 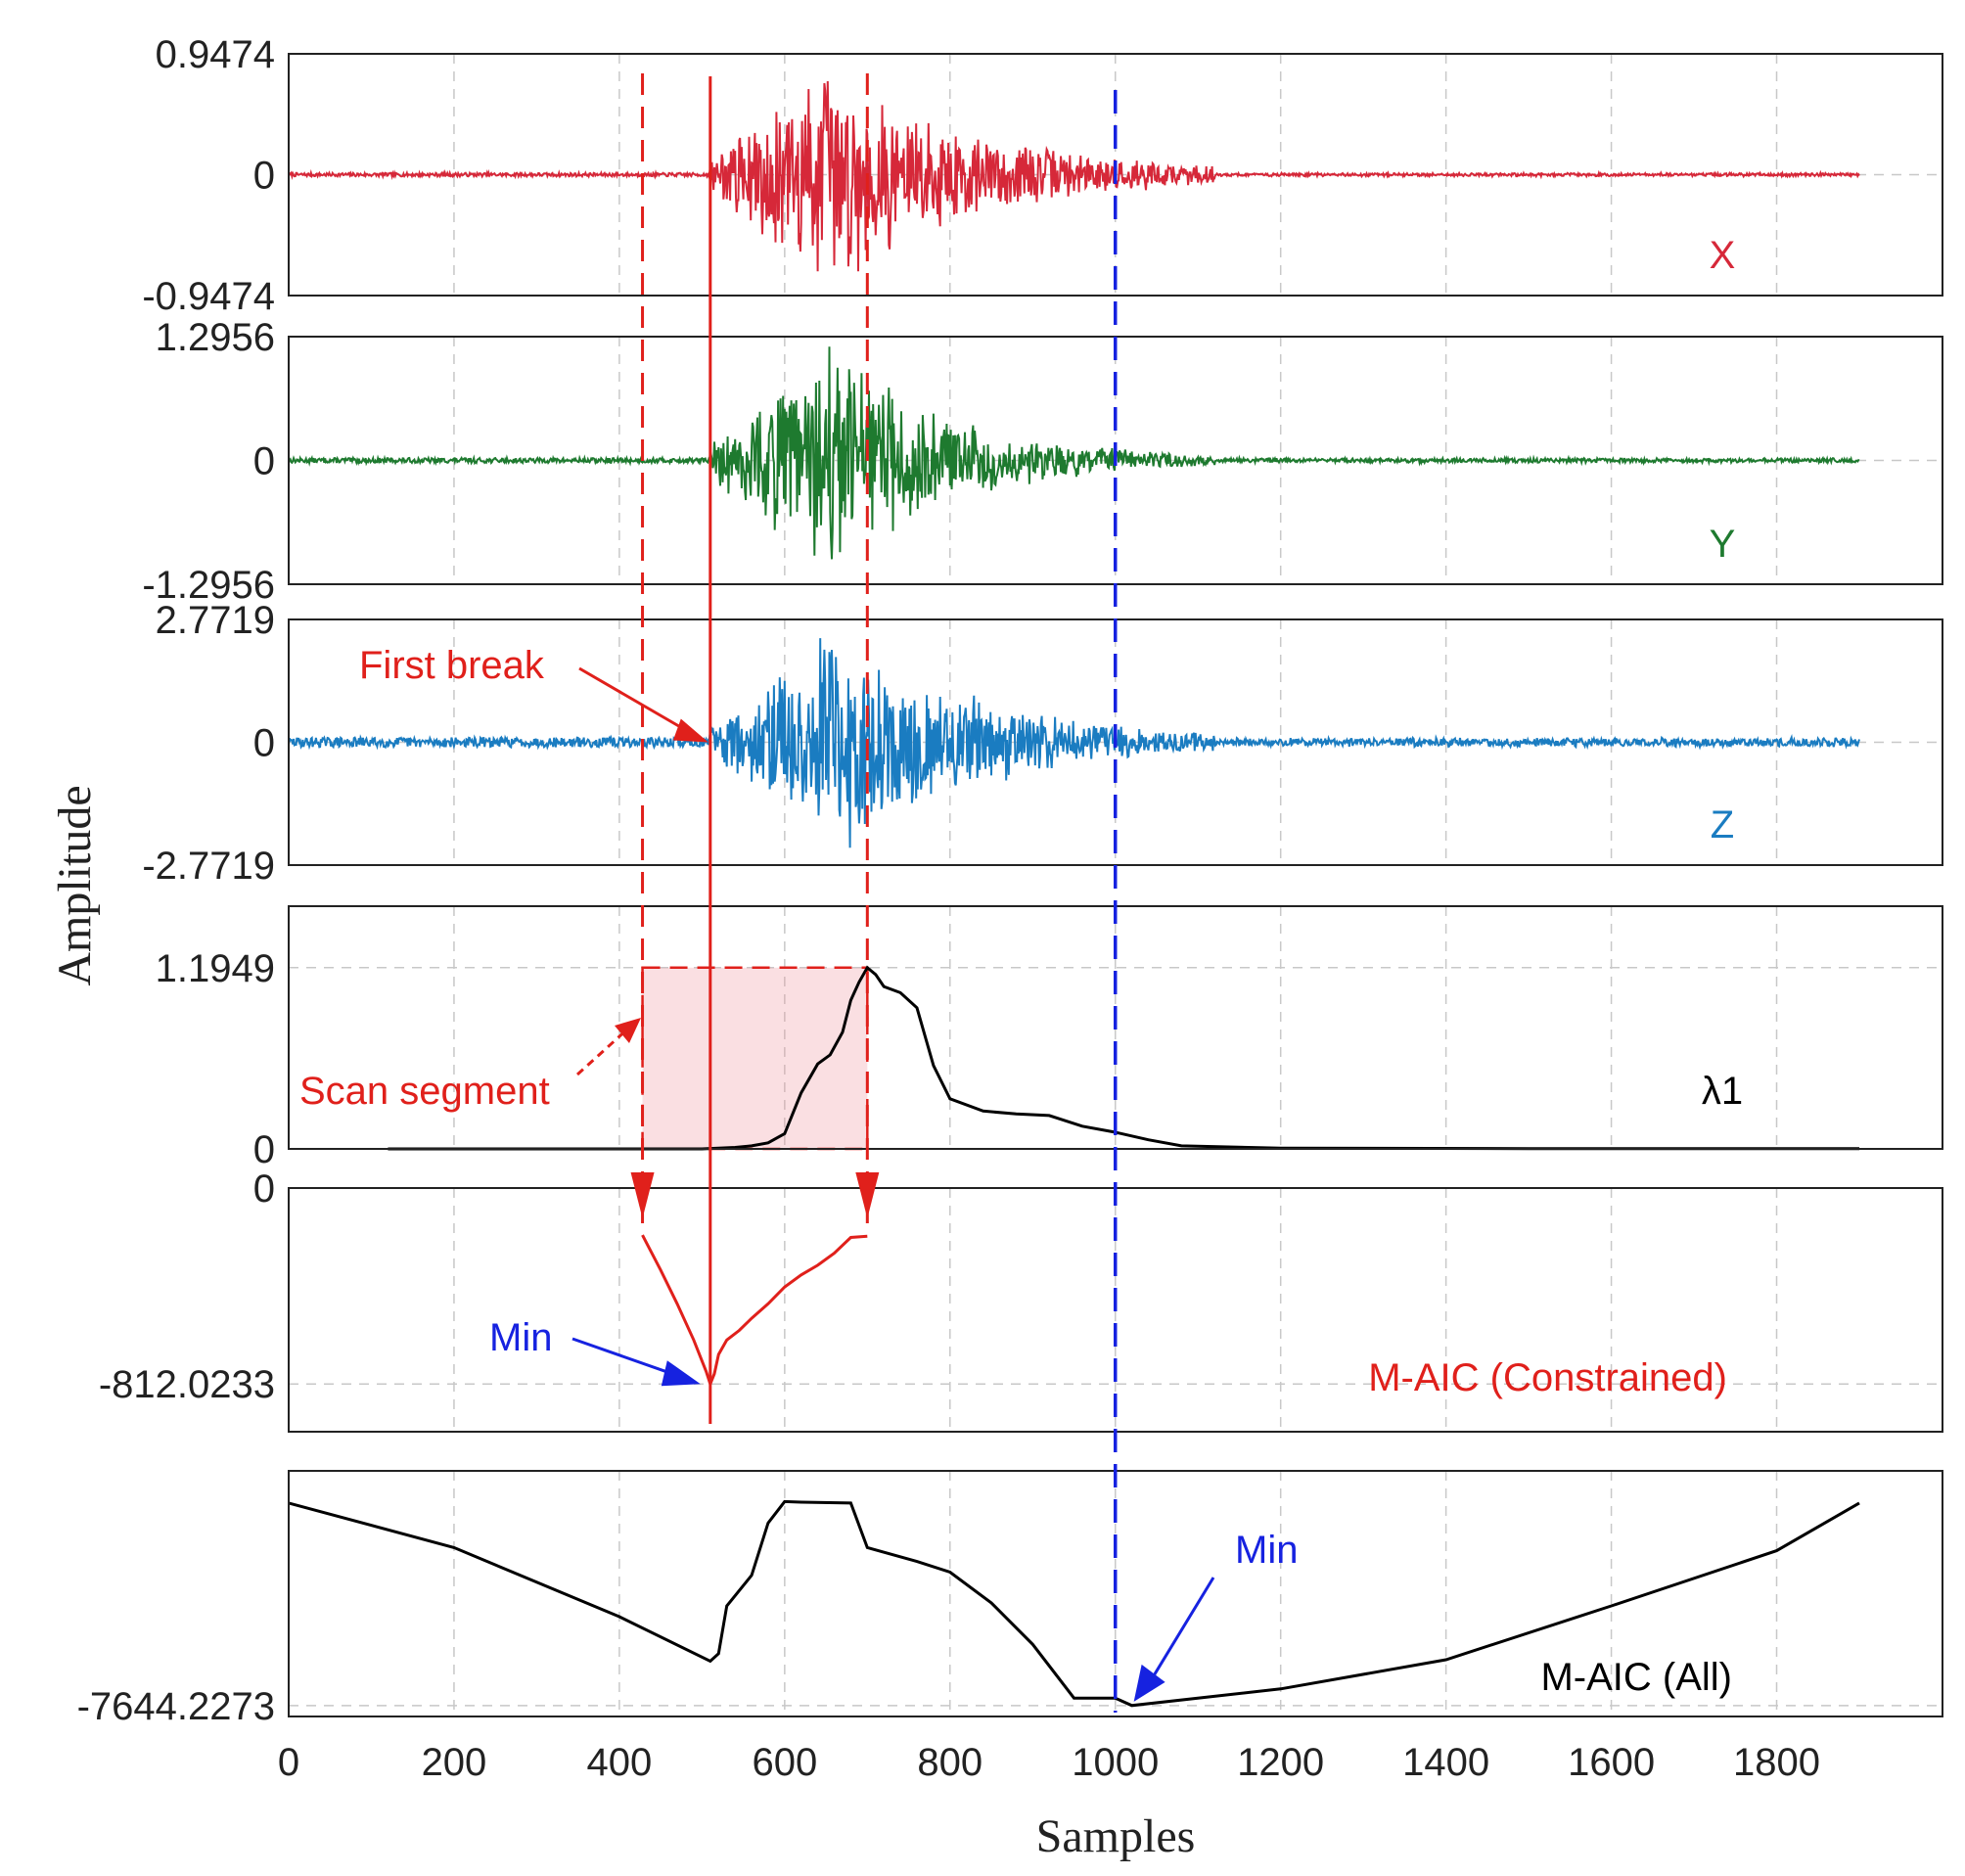 I want to click on x-tick-label-0: 0, so click(x=288, y=1762).